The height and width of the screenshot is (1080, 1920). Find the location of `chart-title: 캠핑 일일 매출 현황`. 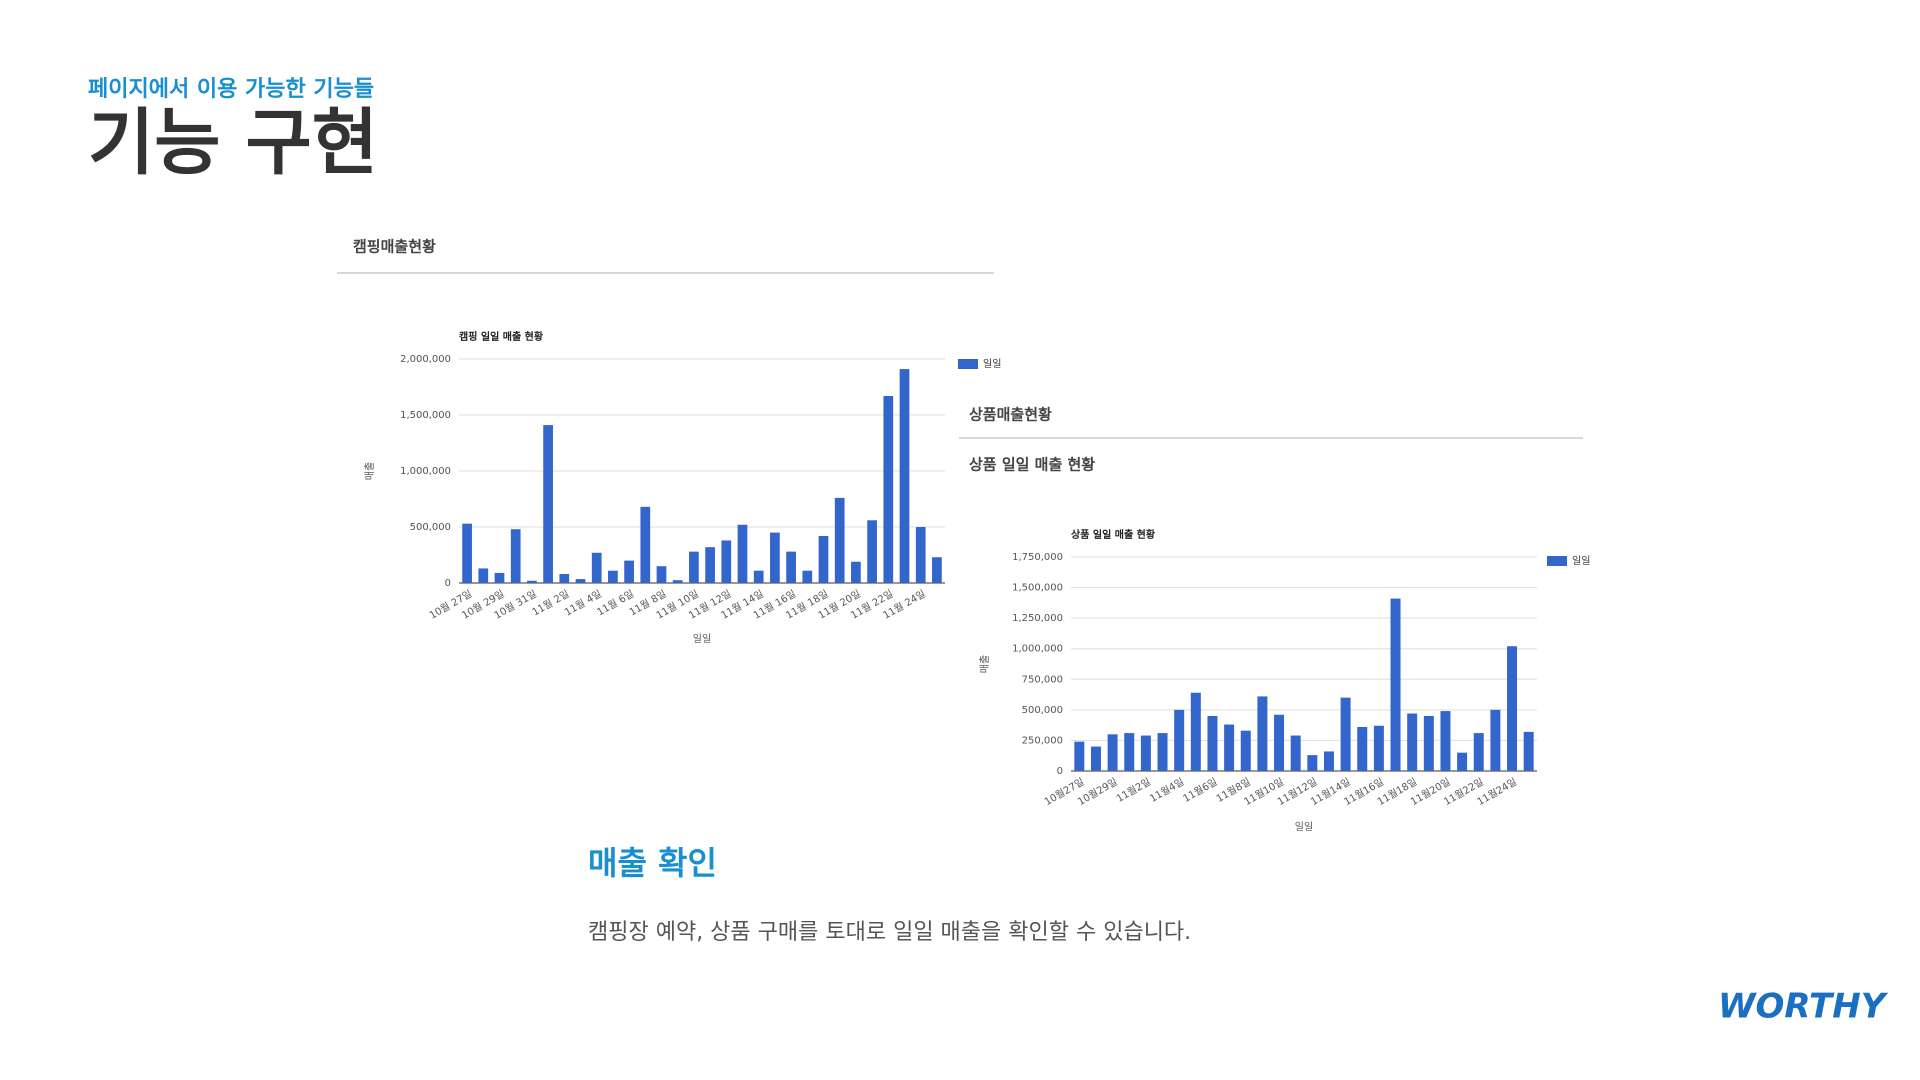

chart-title: 캠핑 일일 매출 현황 is located at coordinates (501, 336).